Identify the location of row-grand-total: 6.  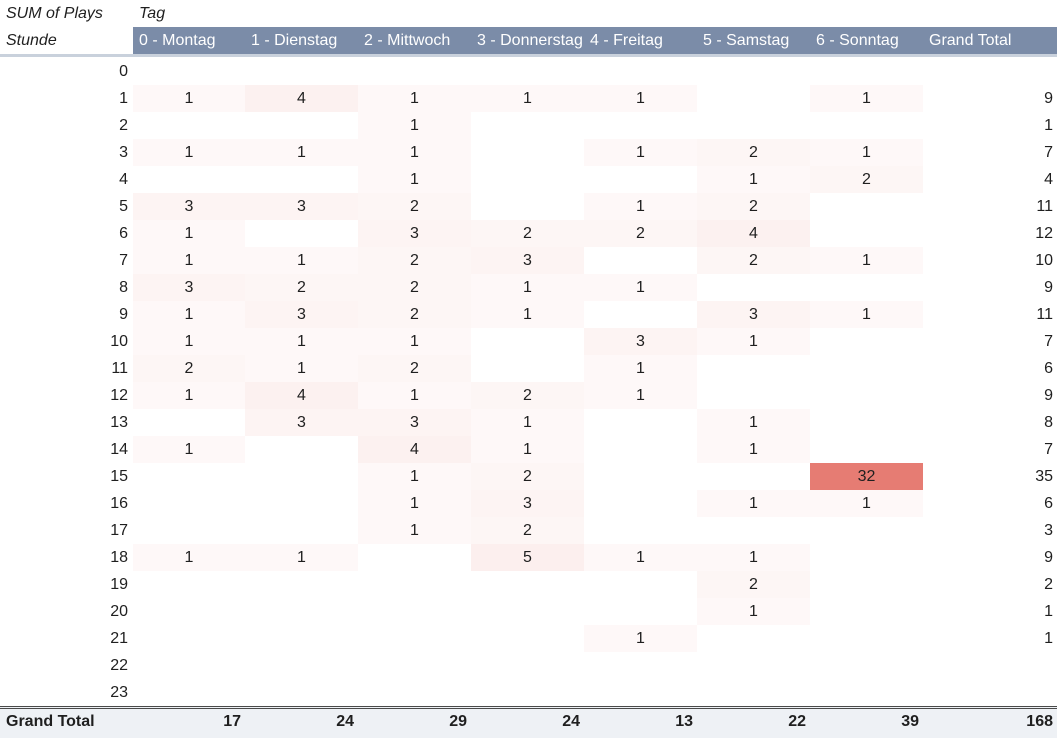
(1048, 368).